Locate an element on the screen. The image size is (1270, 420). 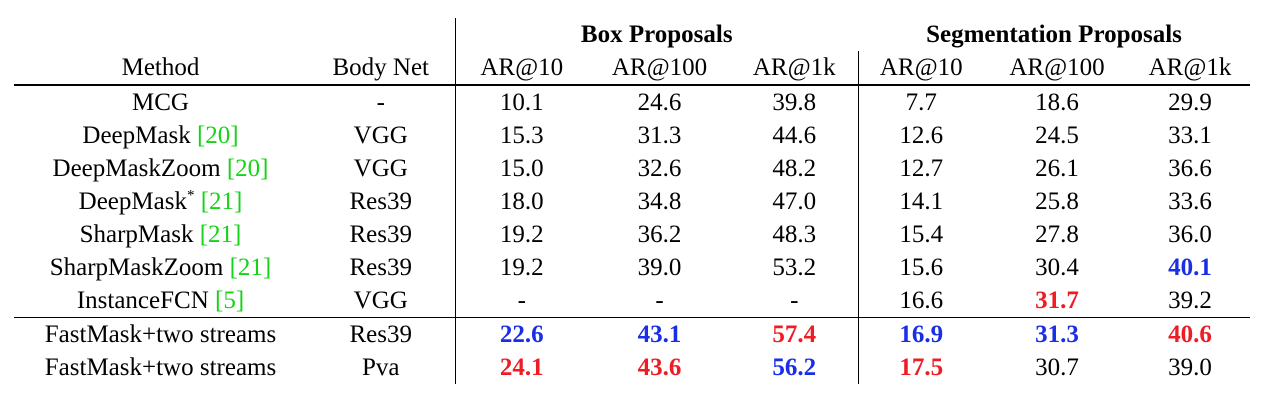
method-name: DeepMaskZoom is located at coordinates (139, 168).